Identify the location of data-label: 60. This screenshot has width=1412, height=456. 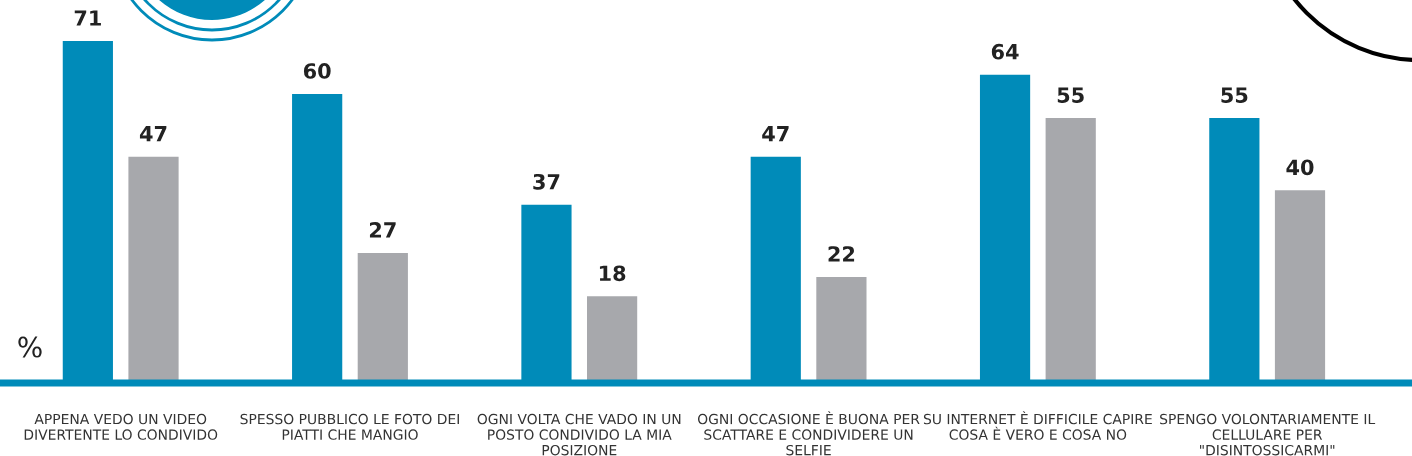
(317, 71).